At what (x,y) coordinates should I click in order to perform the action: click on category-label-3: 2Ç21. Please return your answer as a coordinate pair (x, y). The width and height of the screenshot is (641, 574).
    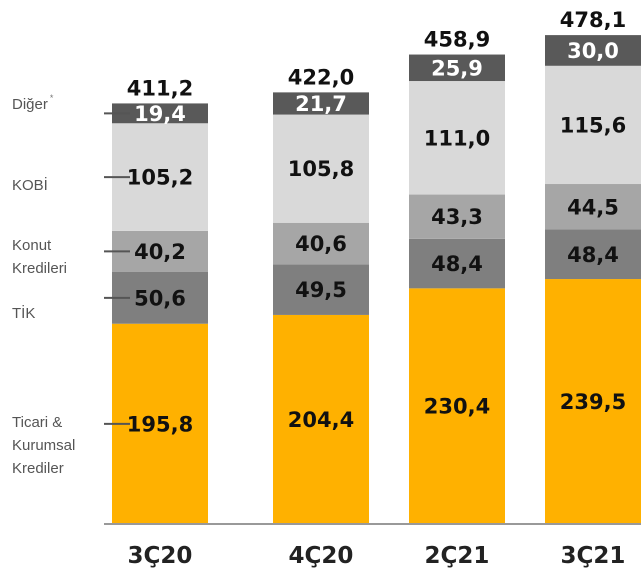
    Looking at the image, I should click on (457, 556).